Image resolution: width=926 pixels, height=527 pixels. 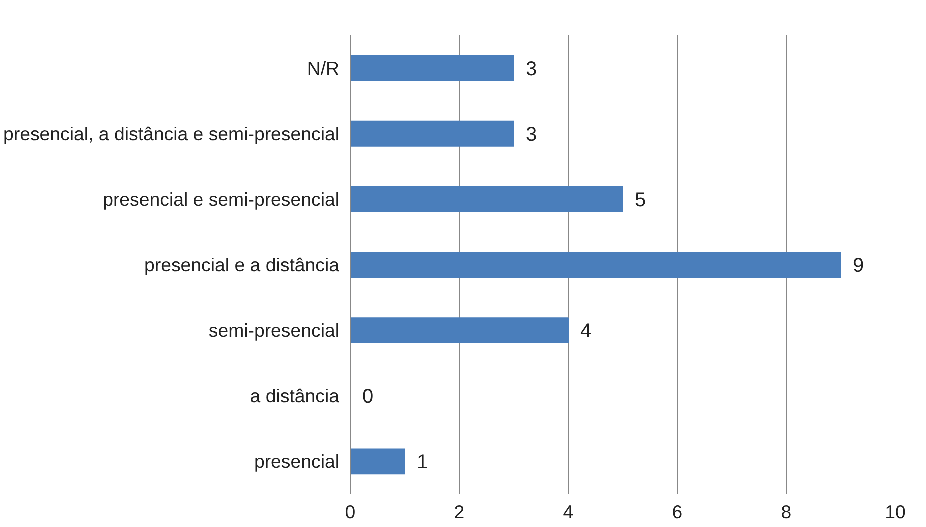 What do you see at coordinates (677, 512) in the screenshot?
I see `x-tick-label: 6` at bounding box center [677, 512].